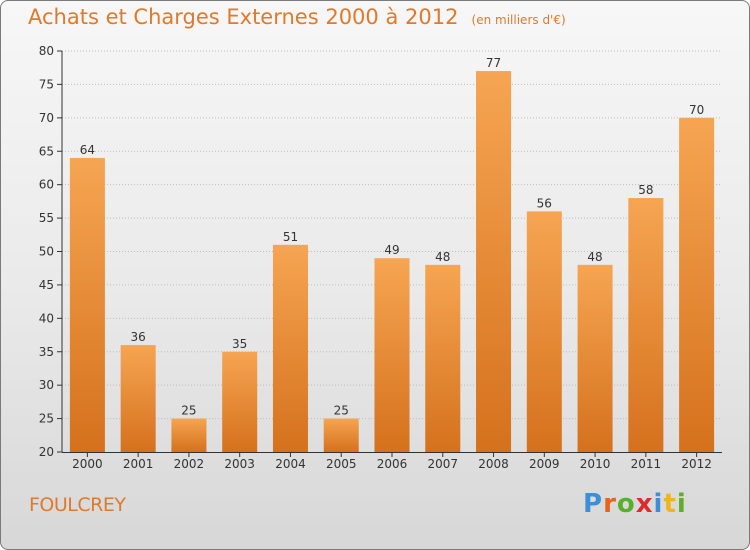 Image resolution: width=750 pixels, height=550 pixels. Describe the element at coordinates (138, 337) in the screenshot. I see `data-label: 36` at that location.